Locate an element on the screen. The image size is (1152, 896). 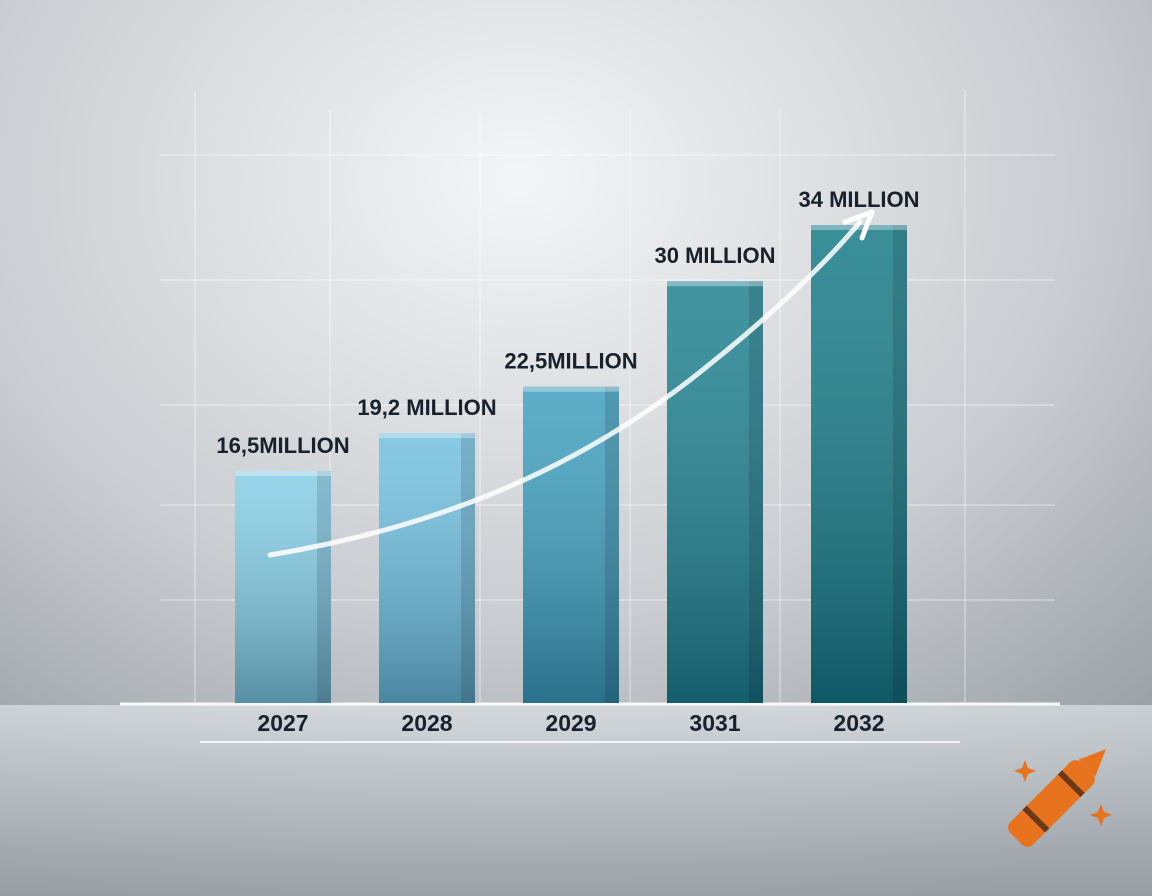
value-label: 19,2 MILLION is located at coordinates (426, 407).